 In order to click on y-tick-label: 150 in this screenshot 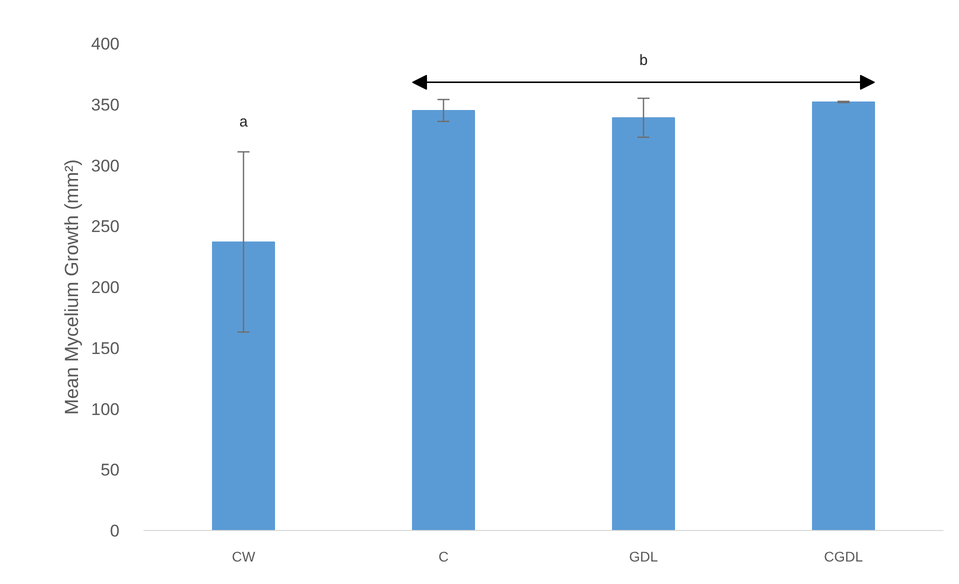, I will do `click(105, 348)`.